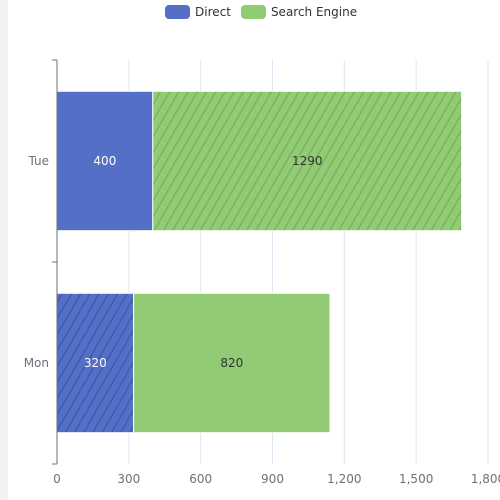  I want to click on y-tick-label: Tue, so click(39, 161).